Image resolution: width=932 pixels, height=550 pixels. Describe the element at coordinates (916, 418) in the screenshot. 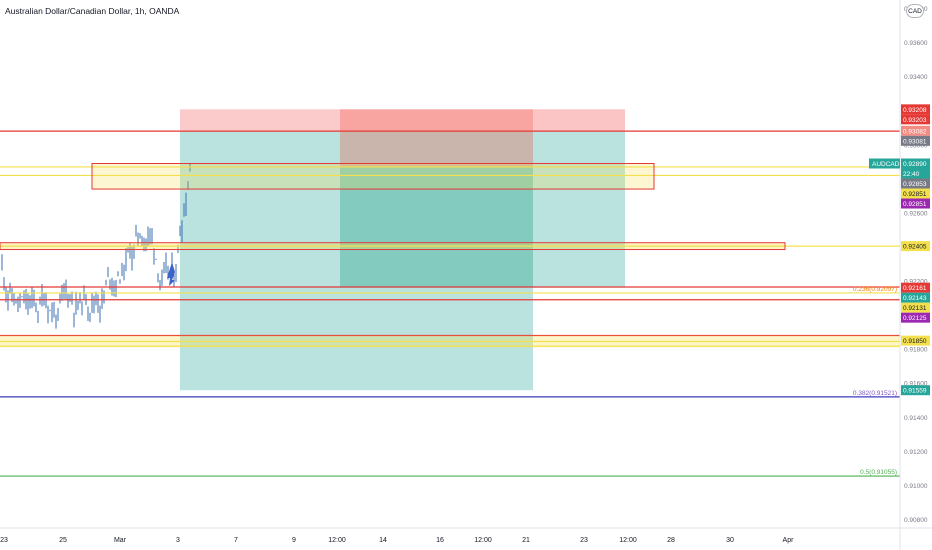

I see `price-tick-9: 0.91400` at that location.